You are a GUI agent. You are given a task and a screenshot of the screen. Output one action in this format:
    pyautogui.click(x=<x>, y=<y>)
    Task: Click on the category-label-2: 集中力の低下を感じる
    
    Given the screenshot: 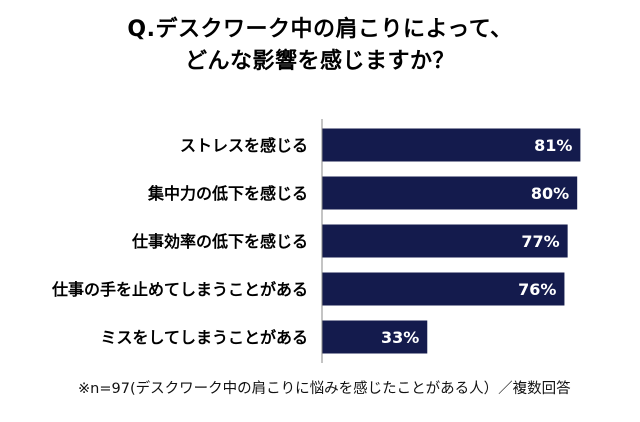 What is the action you would take?
    pyautogui.click(x=227, y=193)
    